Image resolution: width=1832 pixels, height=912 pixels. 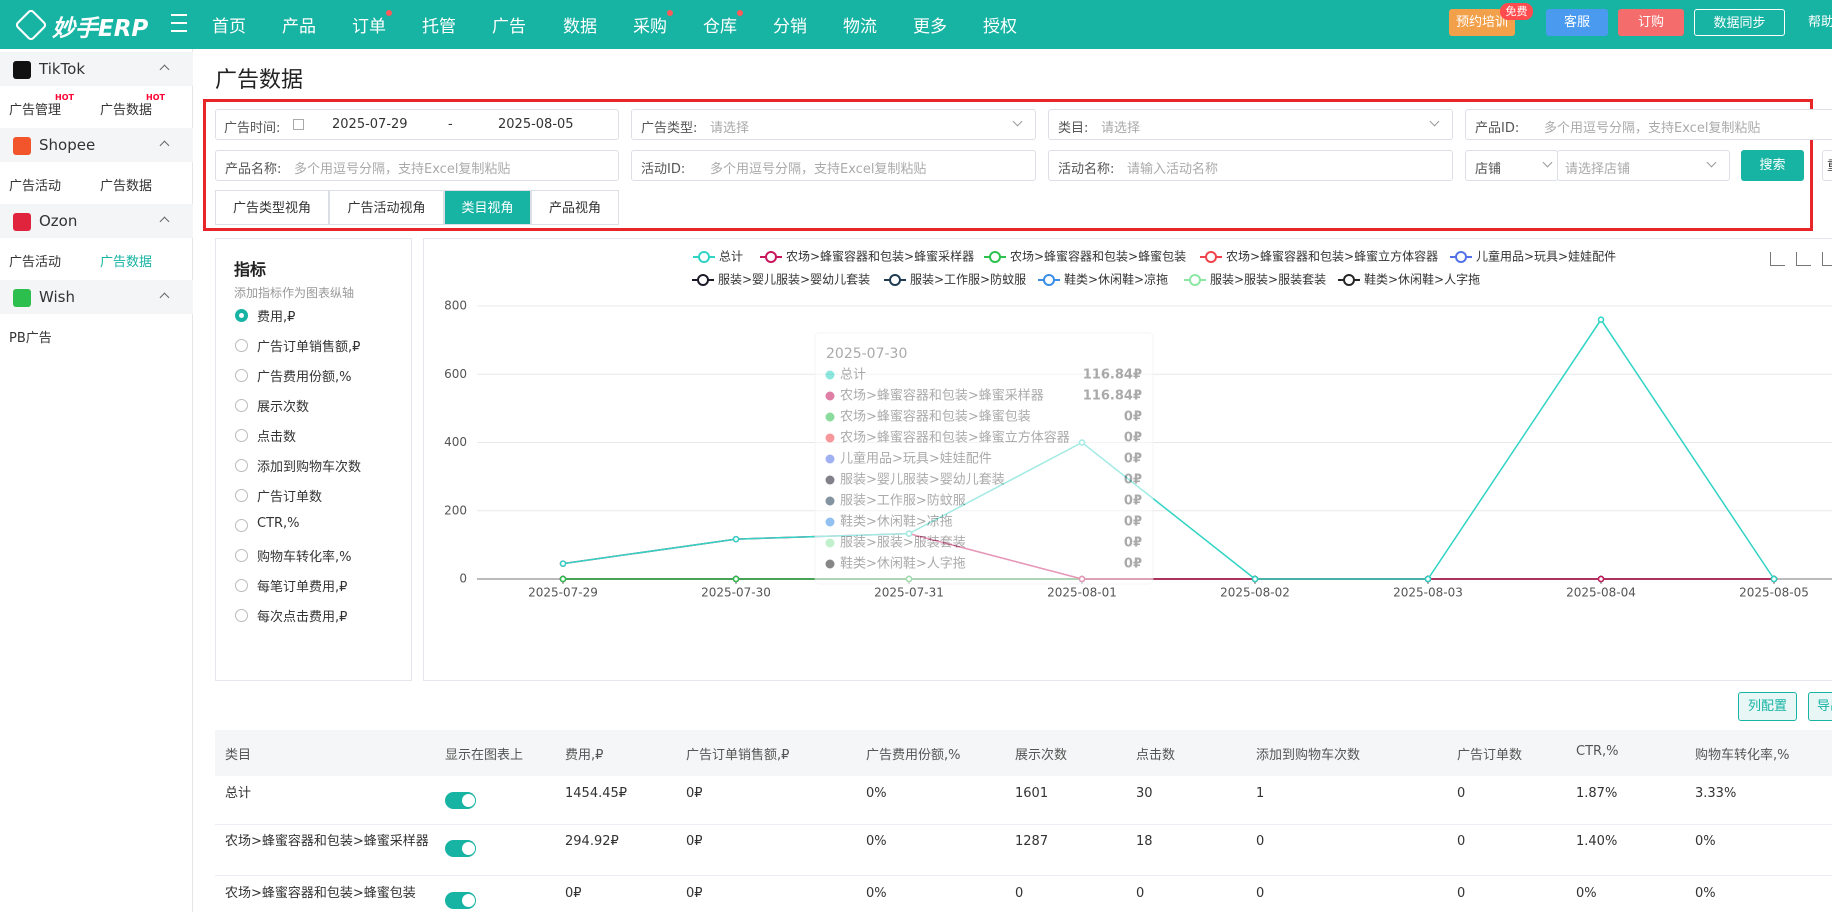 What do you see at coordinates (1803, 259) in the screenshot?
I see `bar-icon` at bounding box center [1803, 259].